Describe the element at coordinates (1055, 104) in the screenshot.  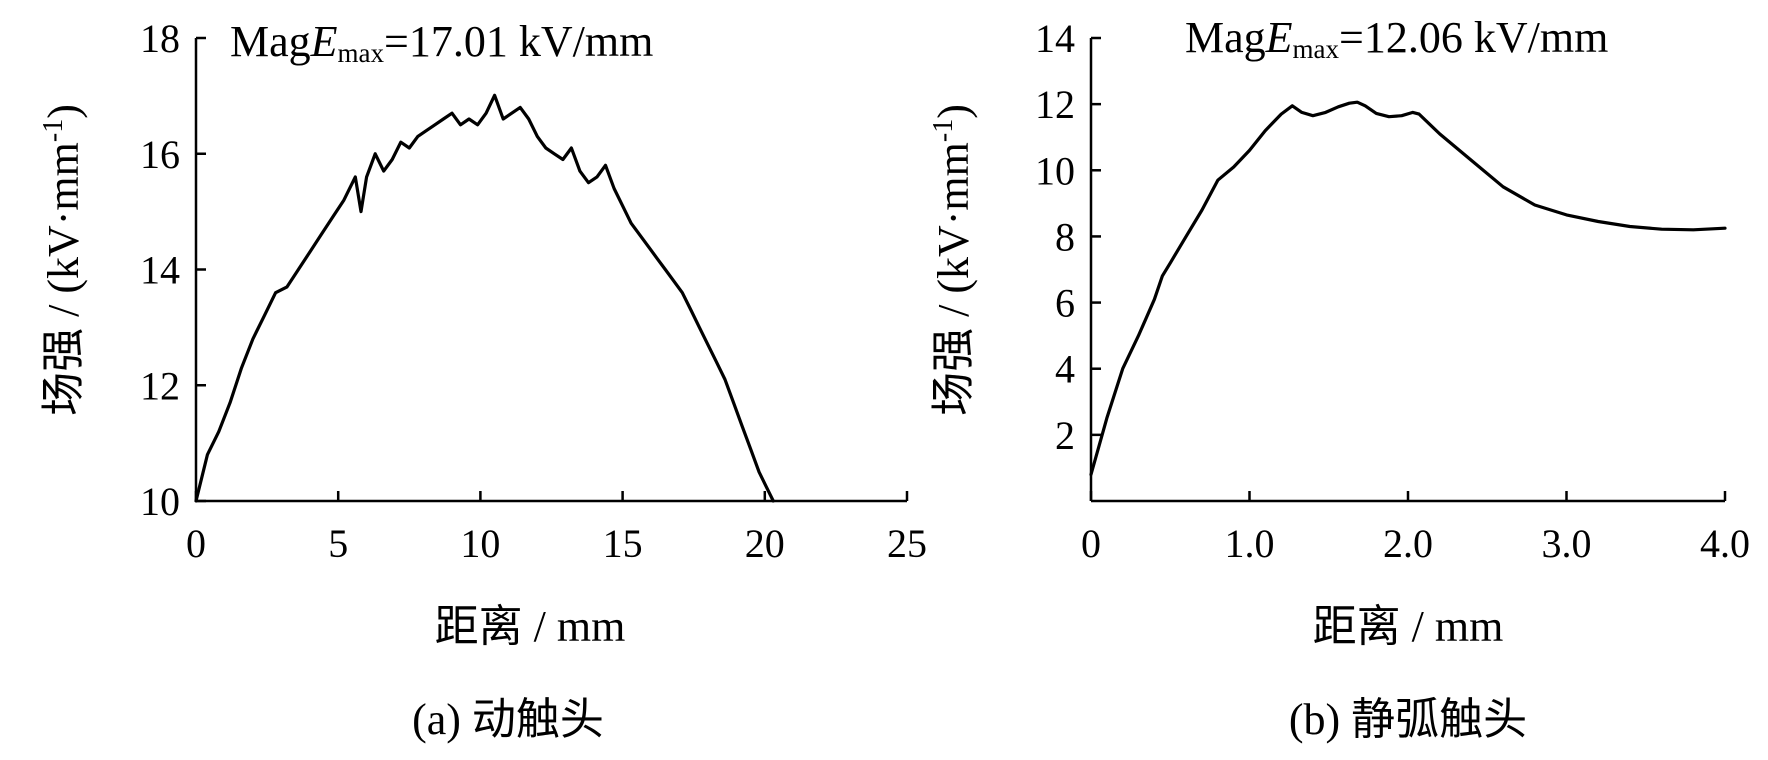
I see `panel-b-y-tick-label: 12` at that location.